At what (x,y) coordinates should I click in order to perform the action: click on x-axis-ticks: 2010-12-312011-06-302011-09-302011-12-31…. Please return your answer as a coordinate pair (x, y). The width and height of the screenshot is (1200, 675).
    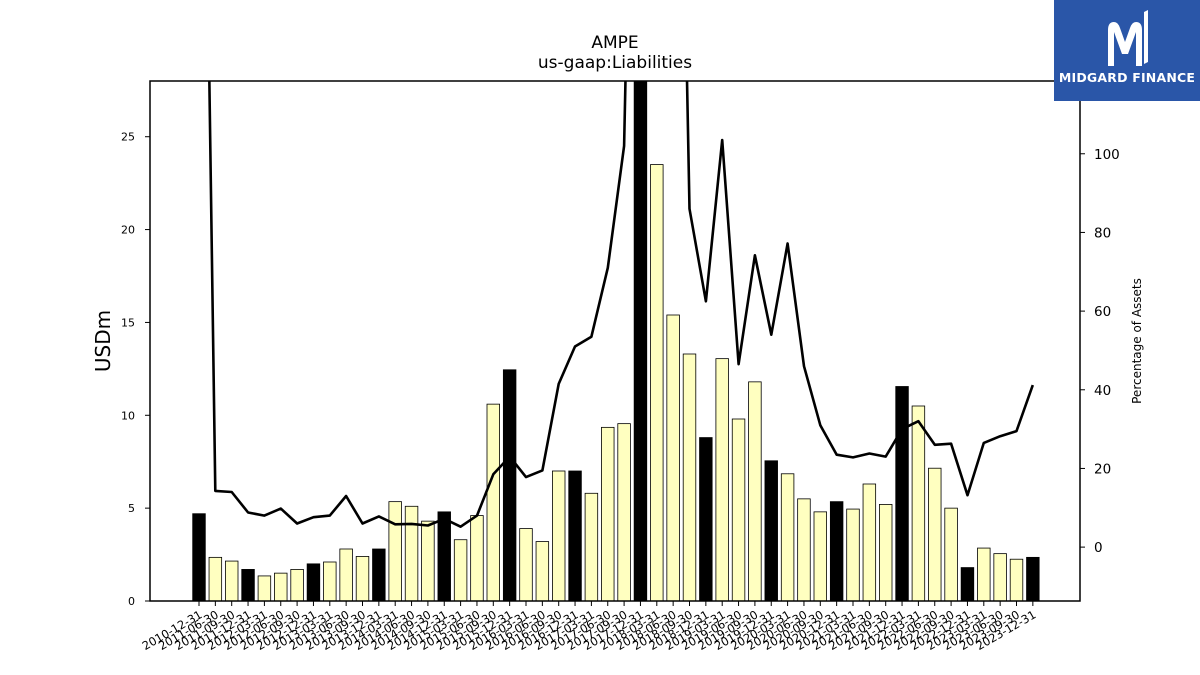
    Looking at the image, I should click on (589, 627).